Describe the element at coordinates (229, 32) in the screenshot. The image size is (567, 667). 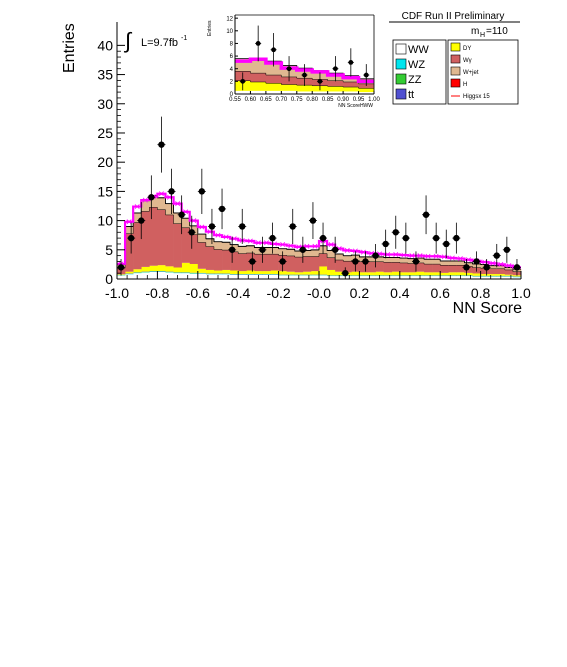
I see `y-tick-label-5: 10` at that location.